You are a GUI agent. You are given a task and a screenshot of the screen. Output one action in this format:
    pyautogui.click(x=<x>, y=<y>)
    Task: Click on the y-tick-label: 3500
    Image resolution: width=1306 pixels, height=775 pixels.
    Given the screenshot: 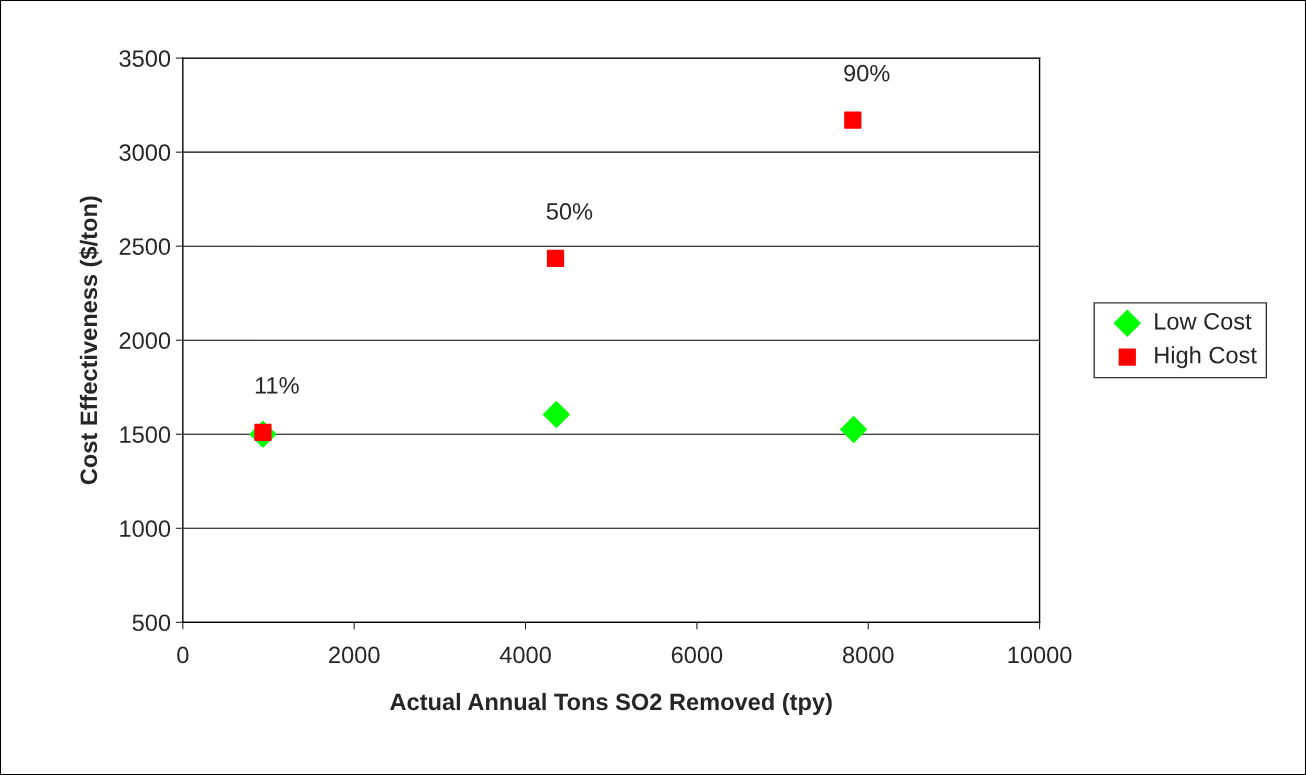 What is the action you would take?
    pyautogui.click(x=145, y=58)
    